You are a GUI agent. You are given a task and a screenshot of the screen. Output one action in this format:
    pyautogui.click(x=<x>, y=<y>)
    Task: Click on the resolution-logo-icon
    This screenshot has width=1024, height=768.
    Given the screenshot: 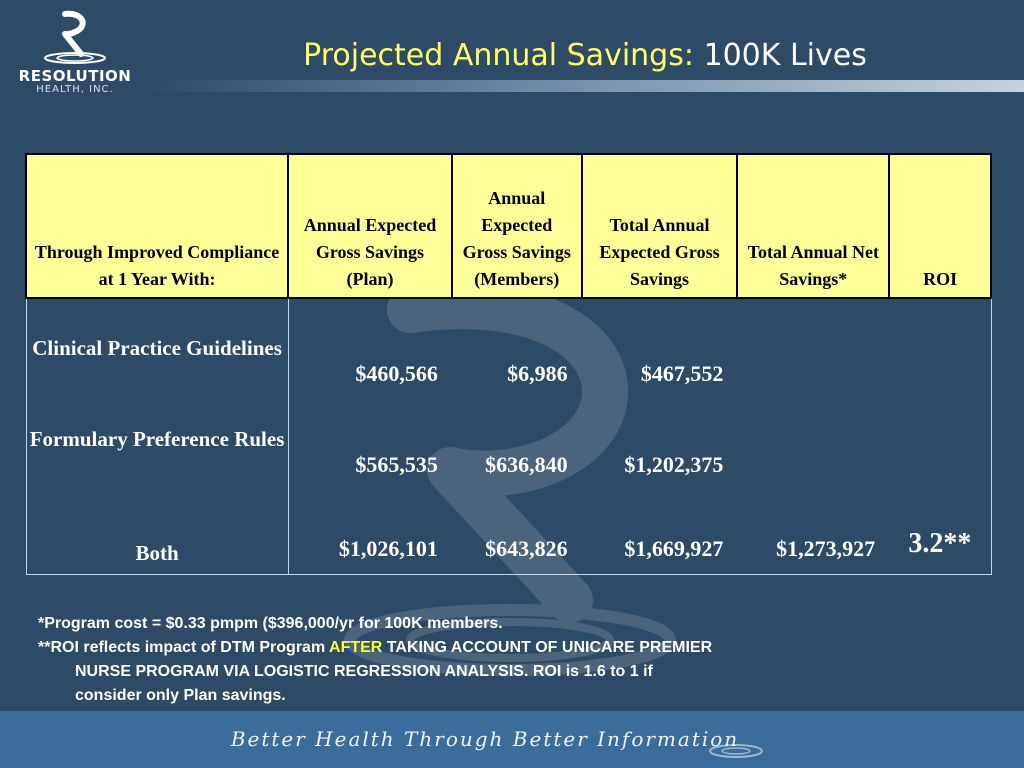 What is the action you would take?
    pyautogui.click(x=75, y=37)
    